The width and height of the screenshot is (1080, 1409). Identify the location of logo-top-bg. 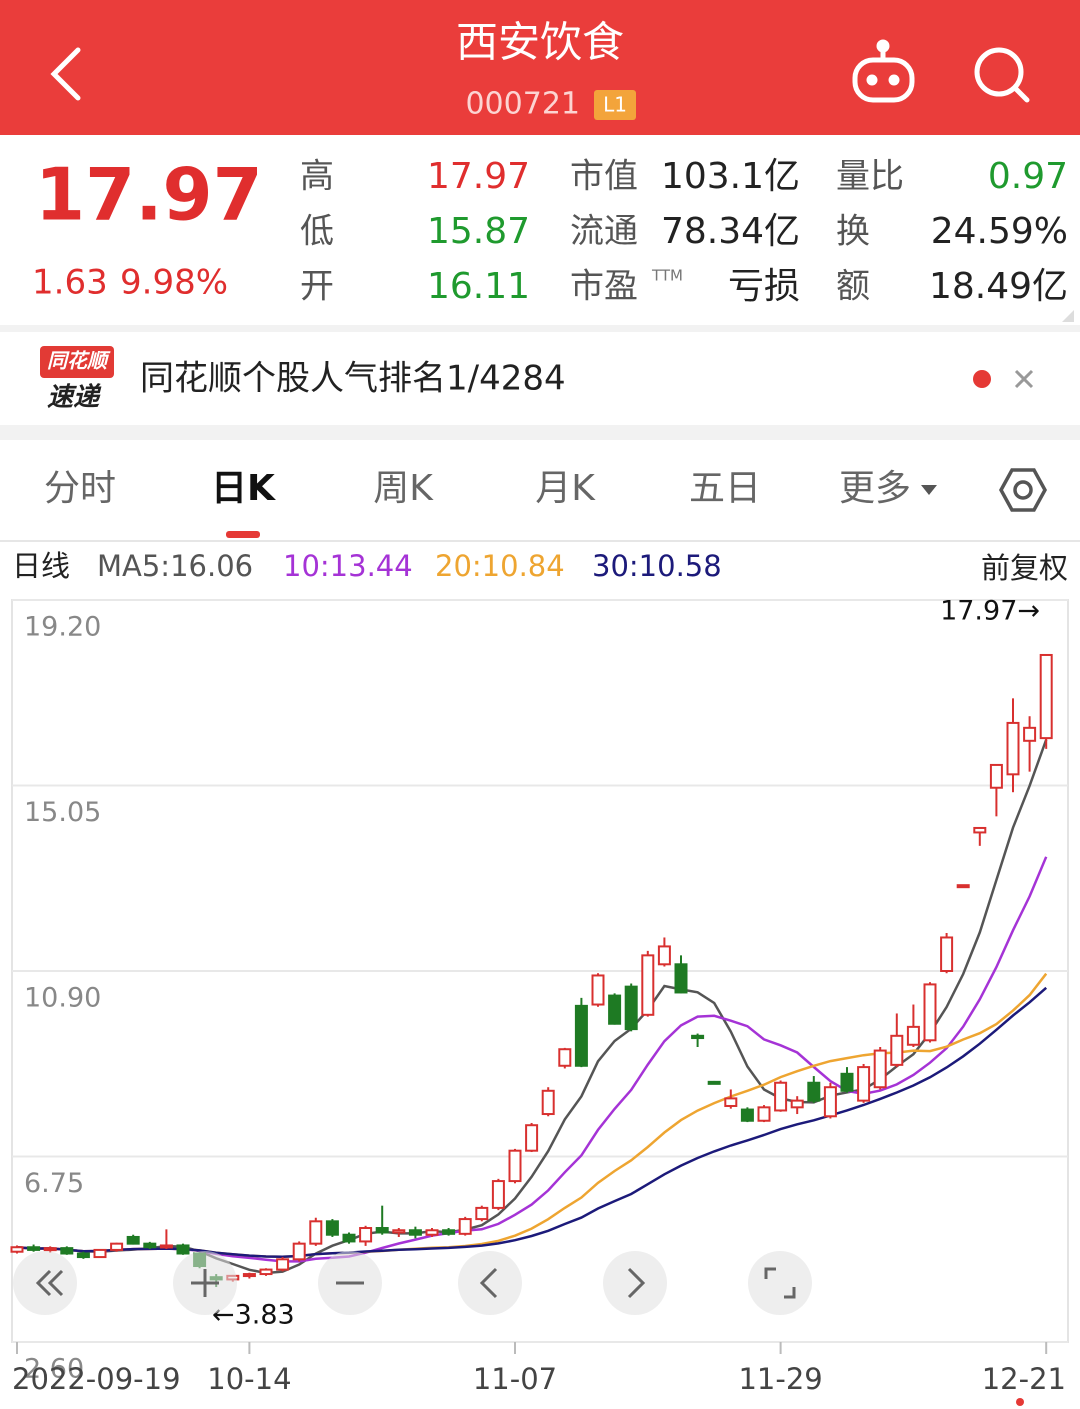
(77, 362).